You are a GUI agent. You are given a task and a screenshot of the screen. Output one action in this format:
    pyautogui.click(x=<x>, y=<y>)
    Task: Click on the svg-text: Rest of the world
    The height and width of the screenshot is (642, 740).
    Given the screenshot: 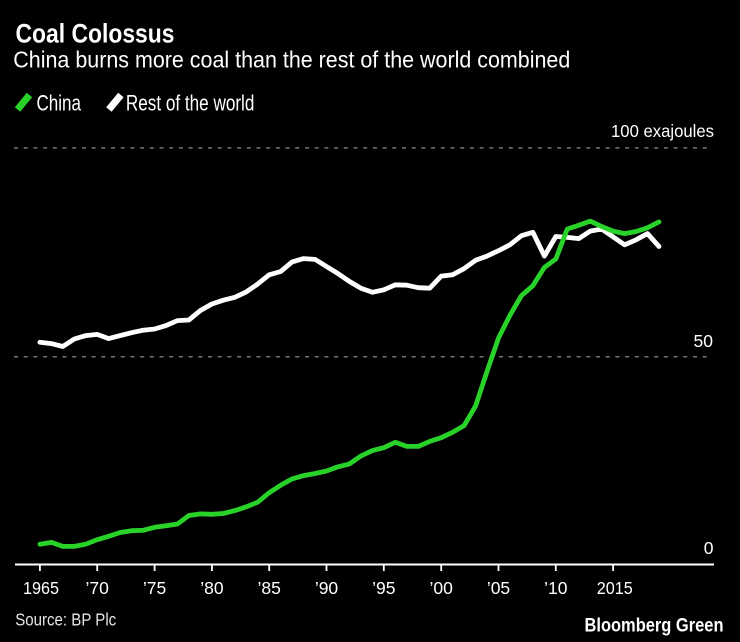 What is the action you would take?
    pyautogui.click(x=190, y=102)
    